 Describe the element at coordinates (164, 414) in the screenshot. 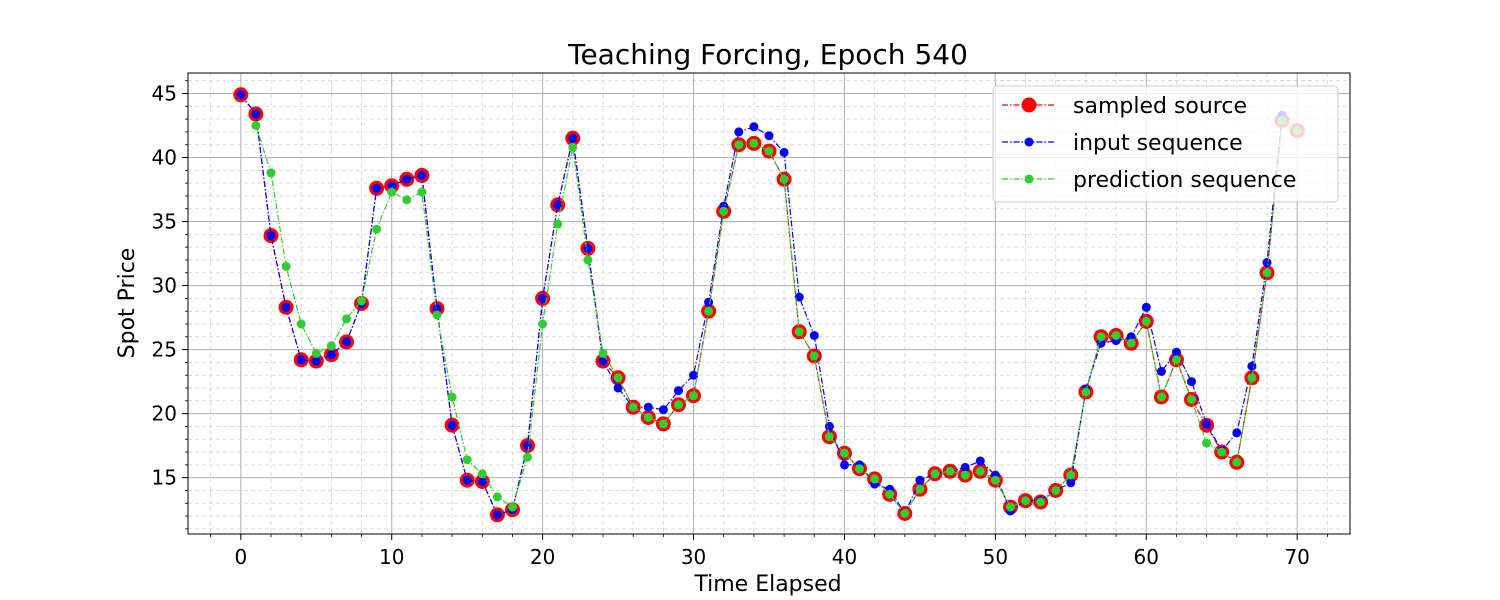

I see `y-tick-label: 20` at that location.